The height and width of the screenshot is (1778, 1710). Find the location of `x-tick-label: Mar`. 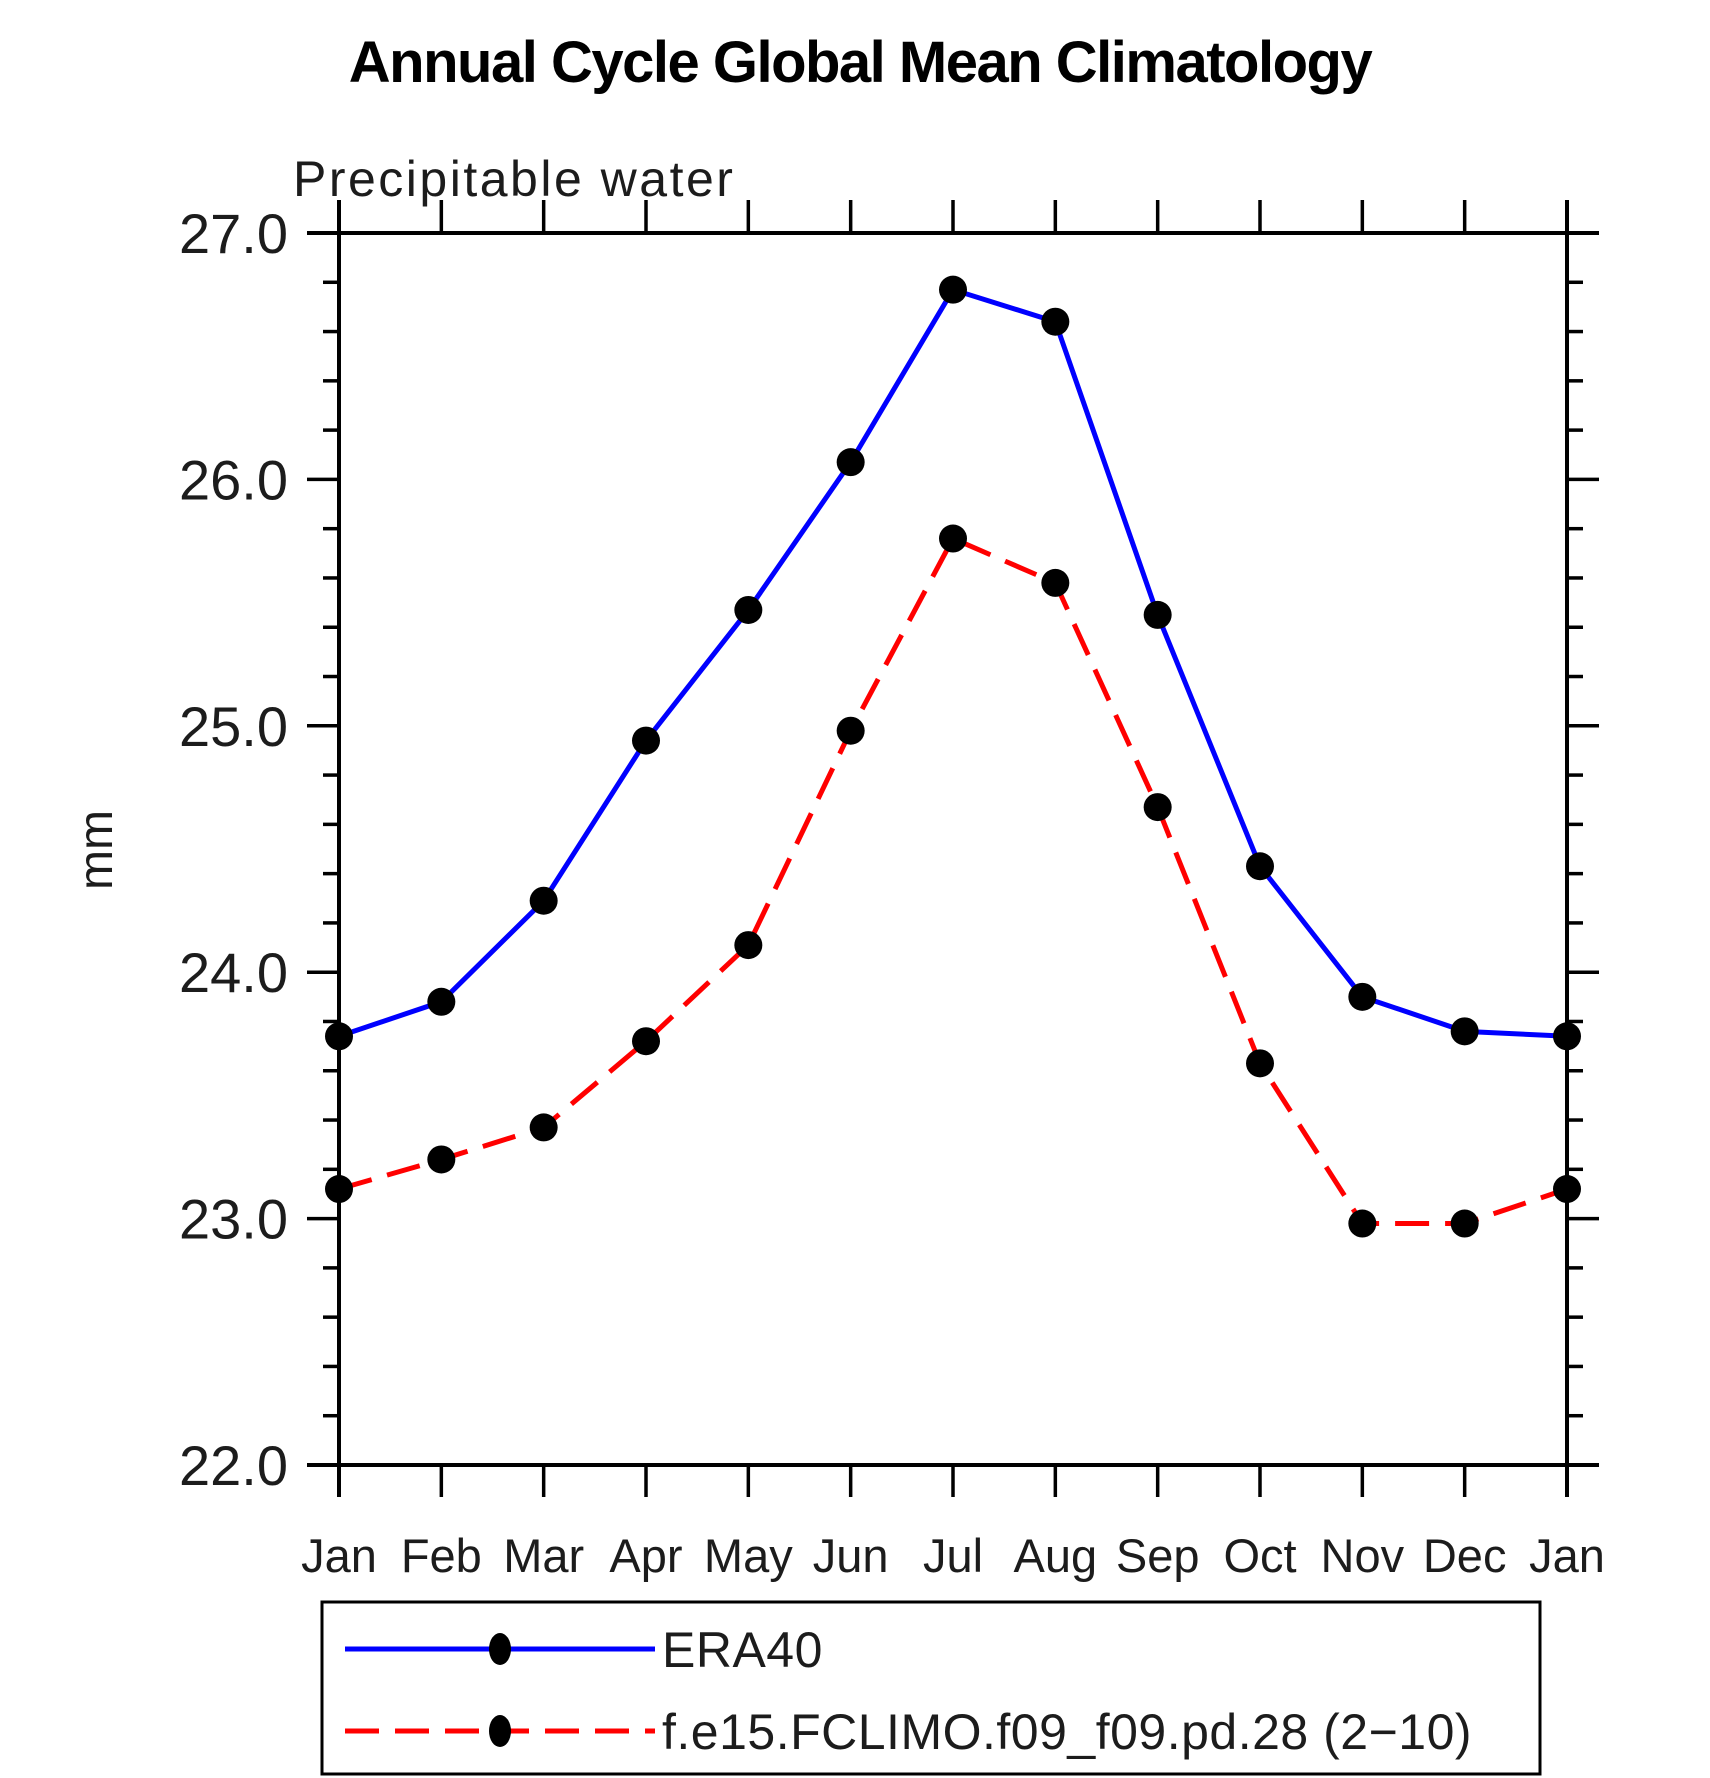

x-tick-label: Mar is located at coordinates (543, 1555).